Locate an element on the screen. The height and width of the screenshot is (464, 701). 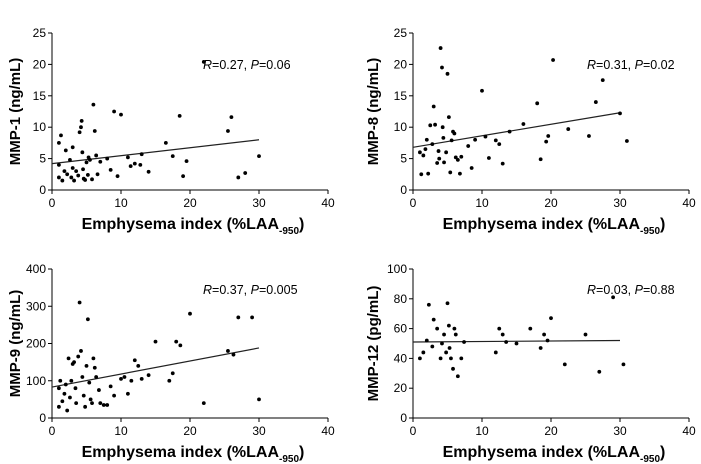
y-axis-label: MMP-8 (ng/mL) is located at coordinates (373, 111).